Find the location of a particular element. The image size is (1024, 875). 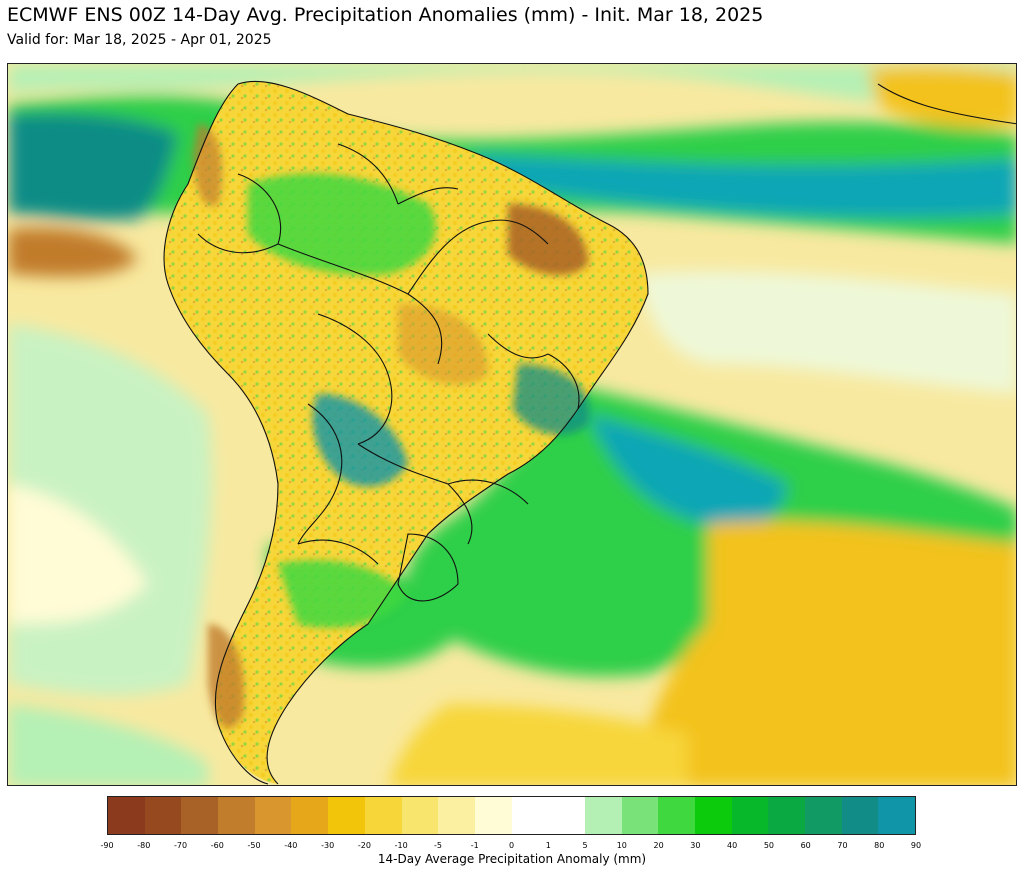

colorbar-tick-label: -60 is located at coordinates (217, 845).